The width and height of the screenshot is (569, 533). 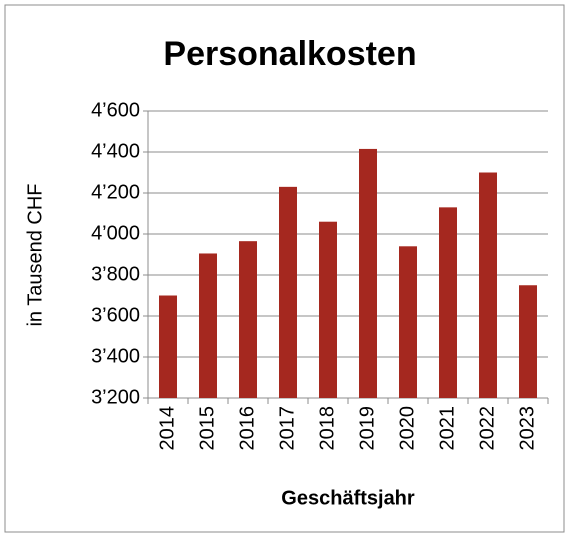 I want to click on x-tick-label: 2020, so click(x=407, y=428).